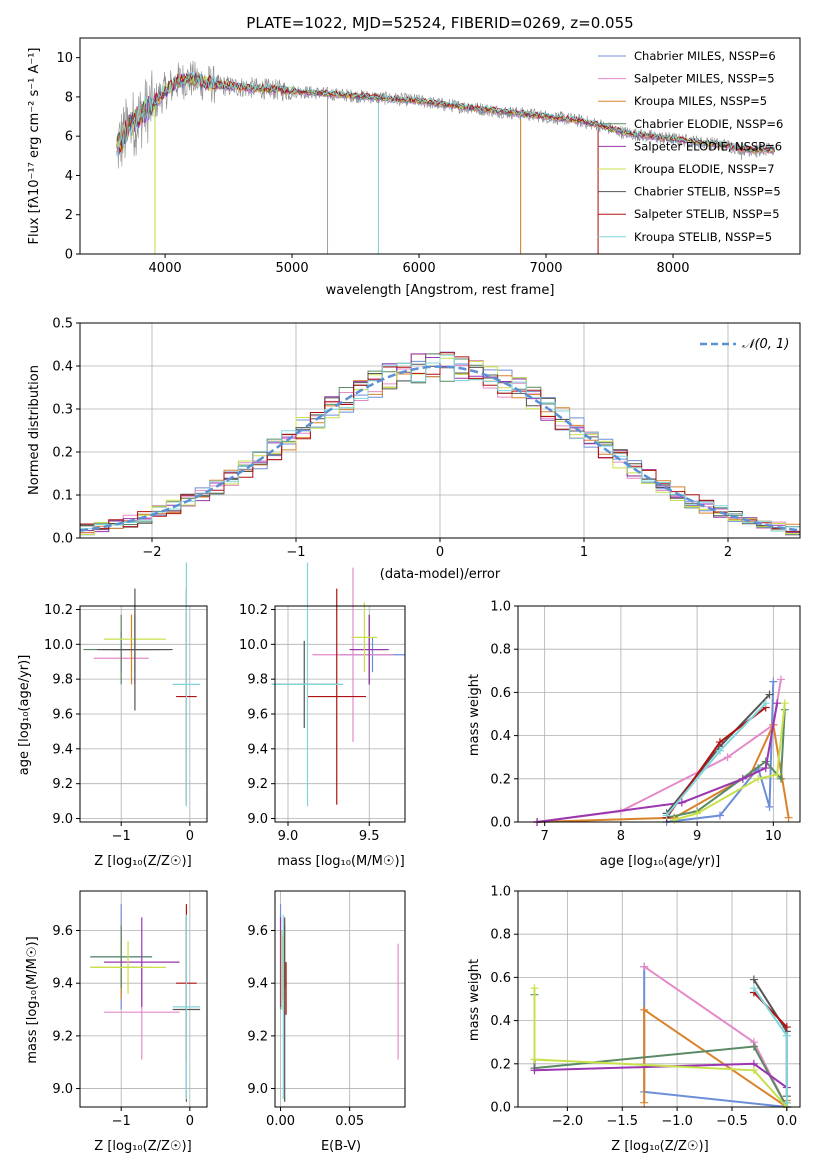 Image resolution: width=819 pixels, height=1170 pixels. I want to click on y-tick-label: 10.2, so click(58, 610).